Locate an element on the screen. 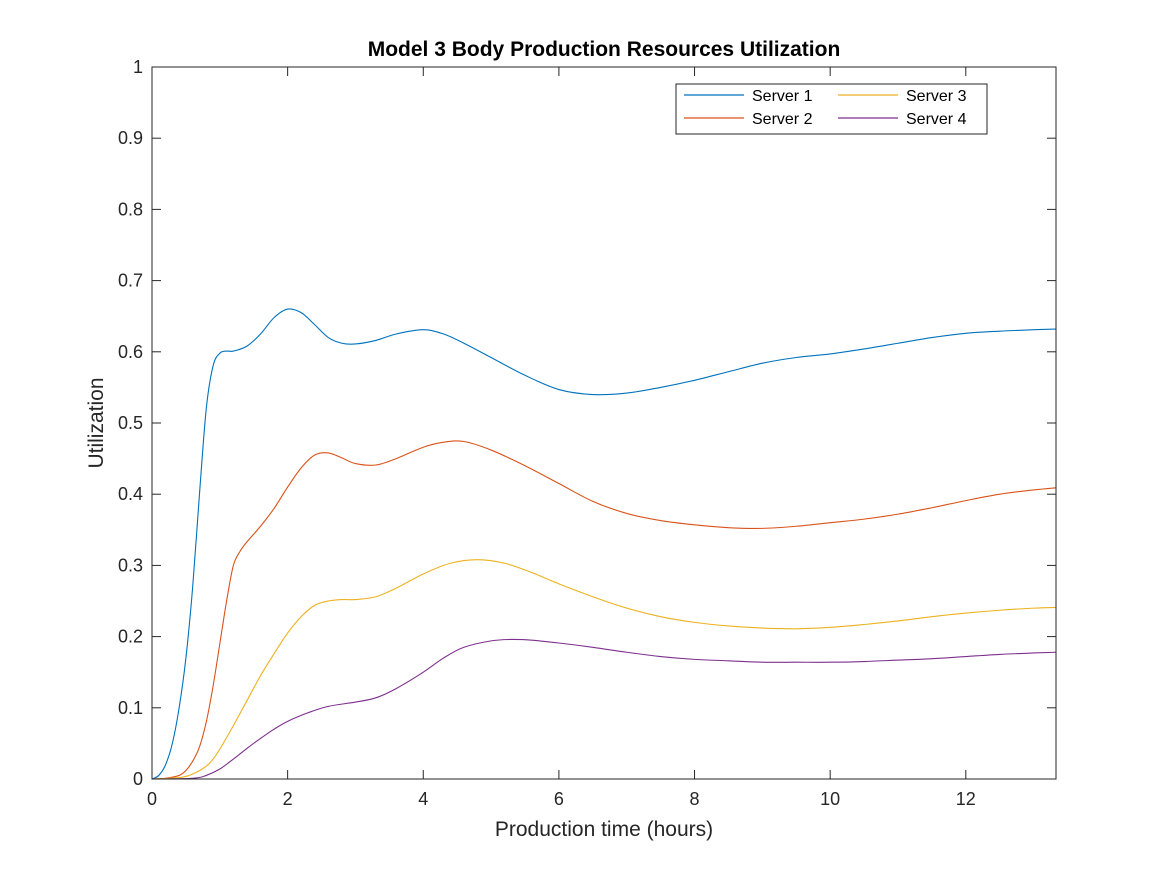 The height and width of the screenshot is (875, 1167). y-tick-label: 0.9 is located at coordinates (130, 138).